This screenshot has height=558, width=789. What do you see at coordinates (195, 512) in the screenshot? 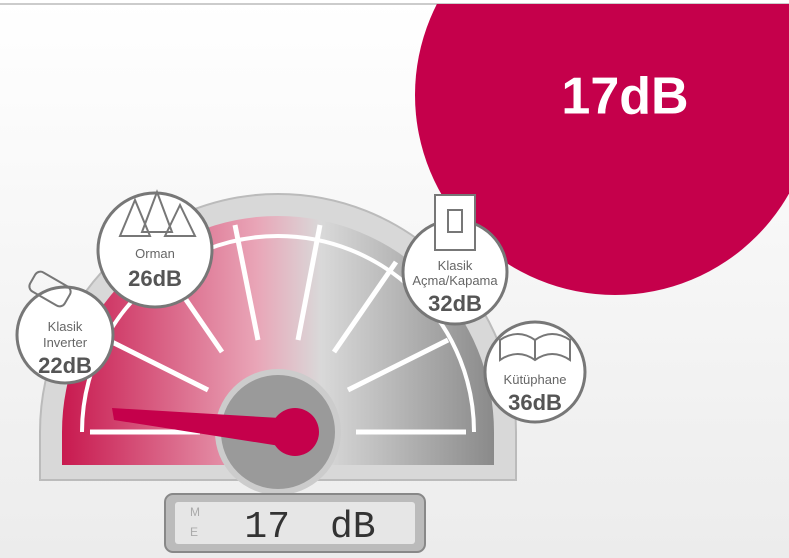
I see `display-mode: M` at bounding box center [195, 512].